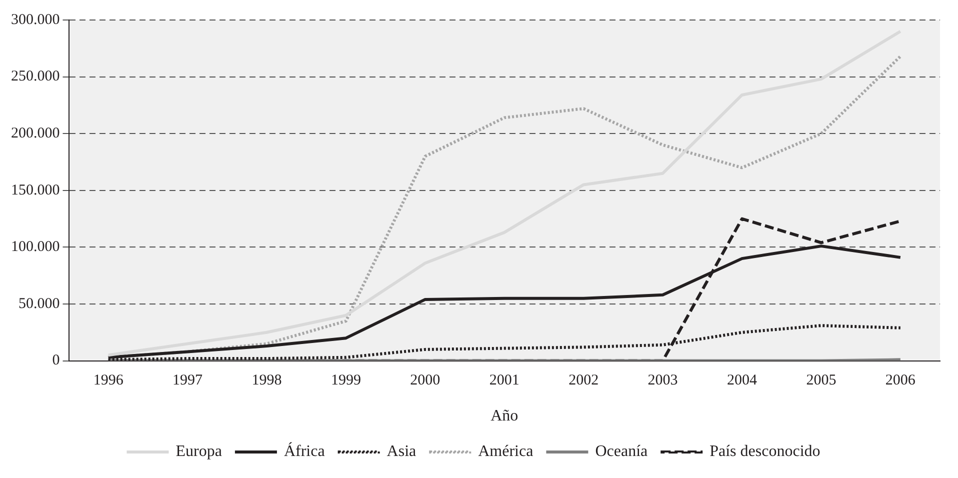 This screenshot has height=478, width=958. What do you see at coordinates (39, 304) in the screenshot?
I see `y-tick-label: 50.000` at bounding box center [39, 304].